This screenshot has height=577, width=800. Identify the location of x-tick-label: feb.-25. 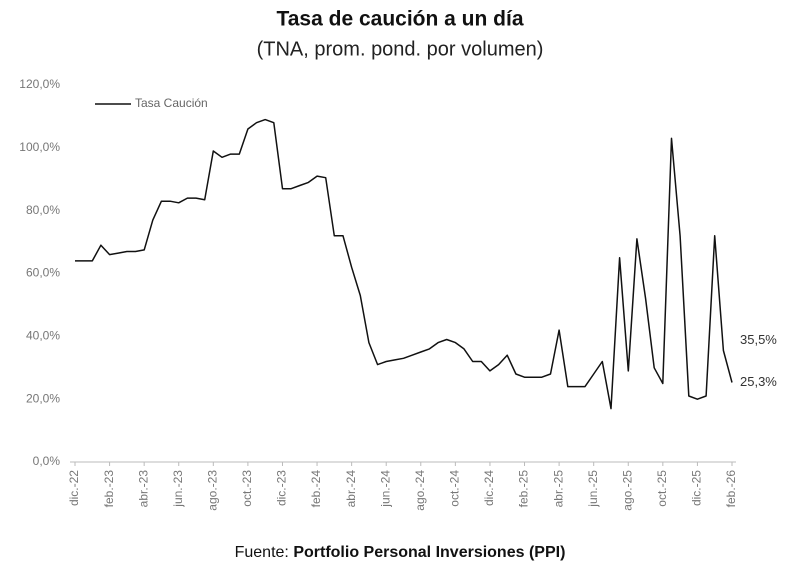
(524, 489).